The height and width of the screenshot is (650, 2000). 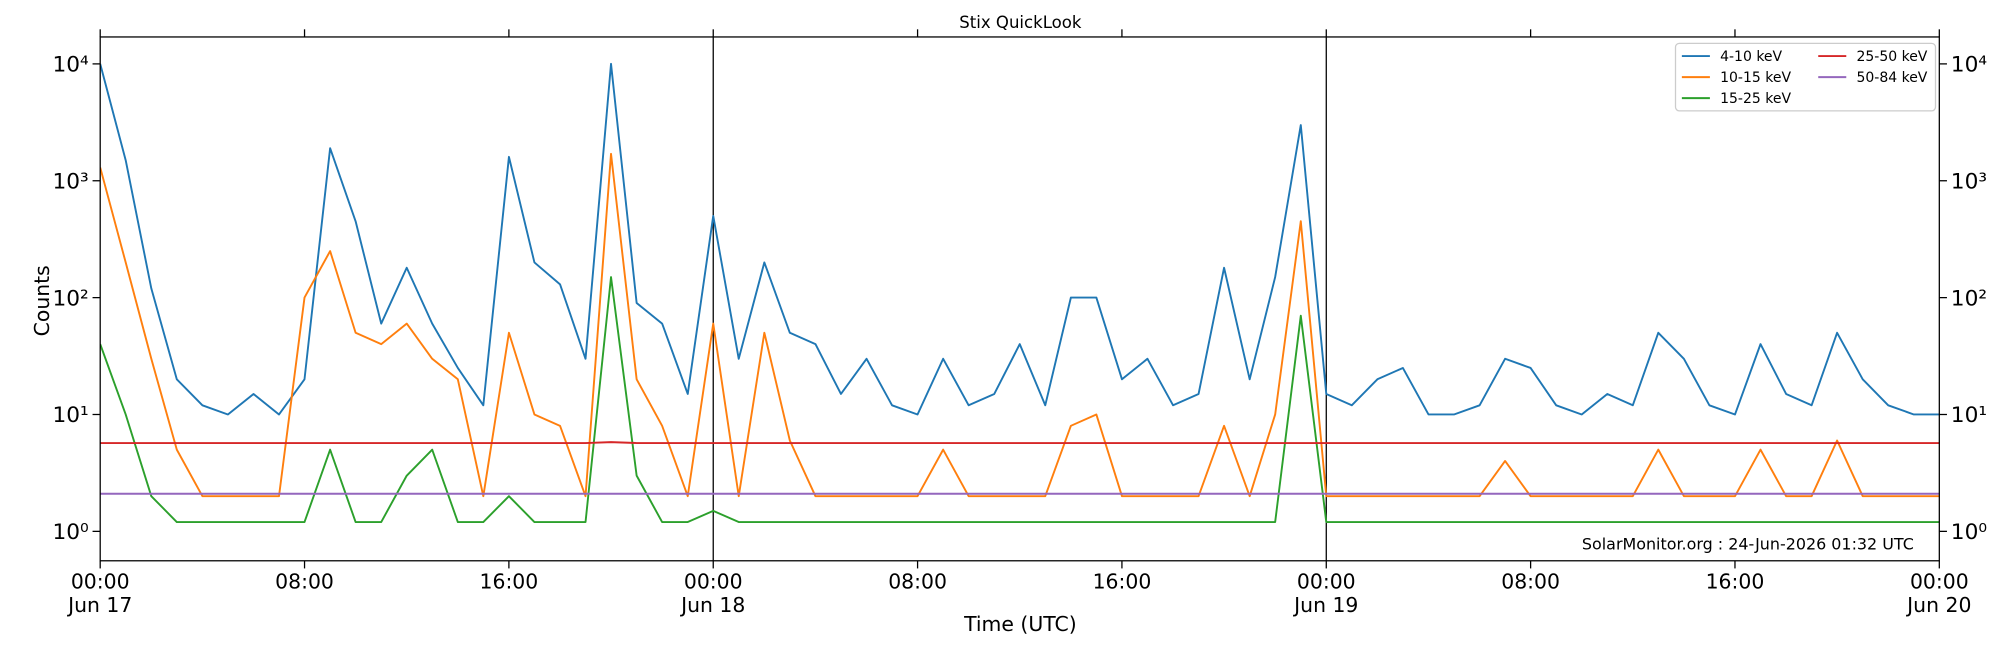 I want to click on legend-label: 4-10 keV, so click(x=1751, y=57).